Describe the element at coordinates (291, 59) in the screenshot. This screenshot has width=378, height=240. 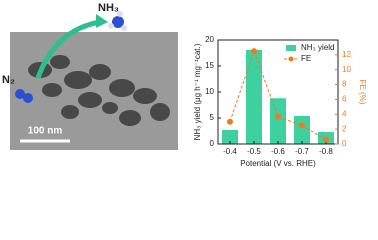
I see `legend-marker` at that location.